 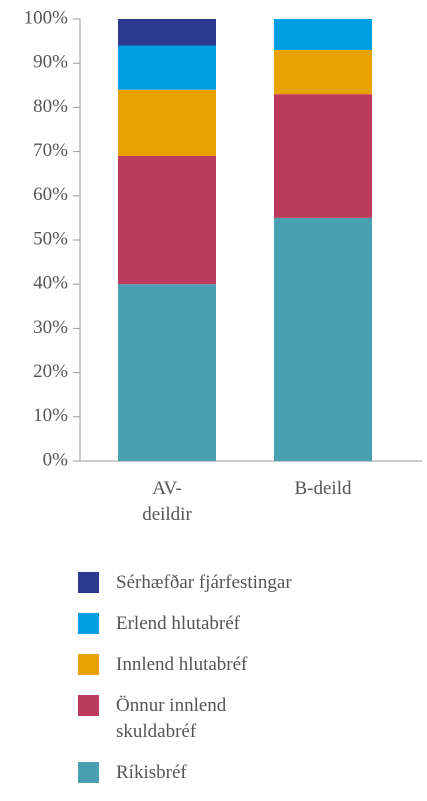 I want to click on y-tick-label: 10%, so click(x=50, y=415).